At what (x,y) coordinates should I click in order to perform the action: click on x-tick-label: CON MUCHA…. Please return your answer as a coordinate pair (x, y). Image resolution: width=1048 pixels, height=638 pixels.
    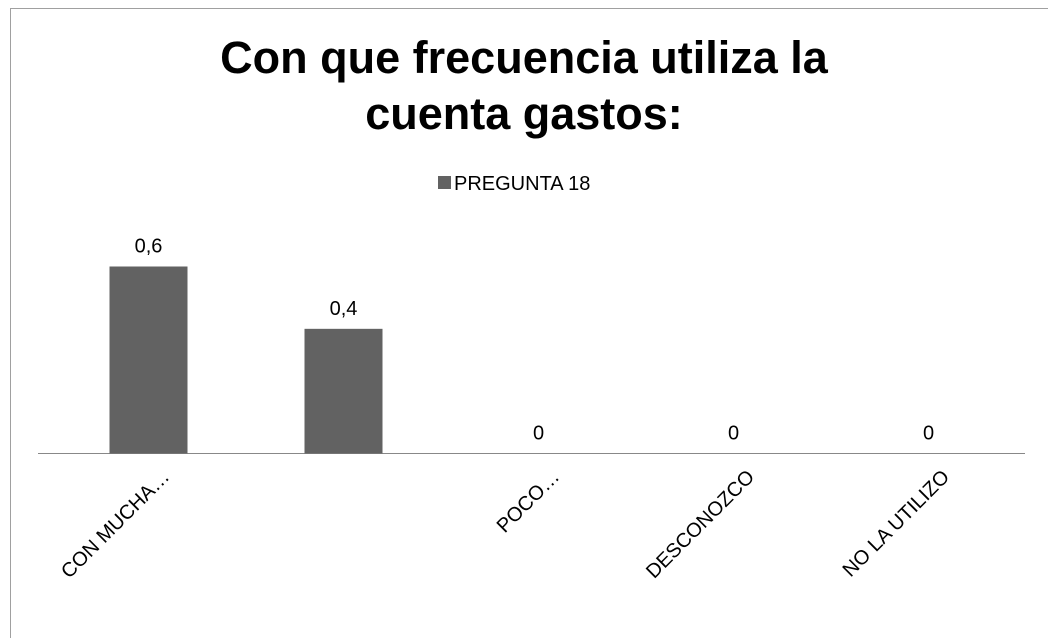
    Looking at the image, I should click on (115, 524).